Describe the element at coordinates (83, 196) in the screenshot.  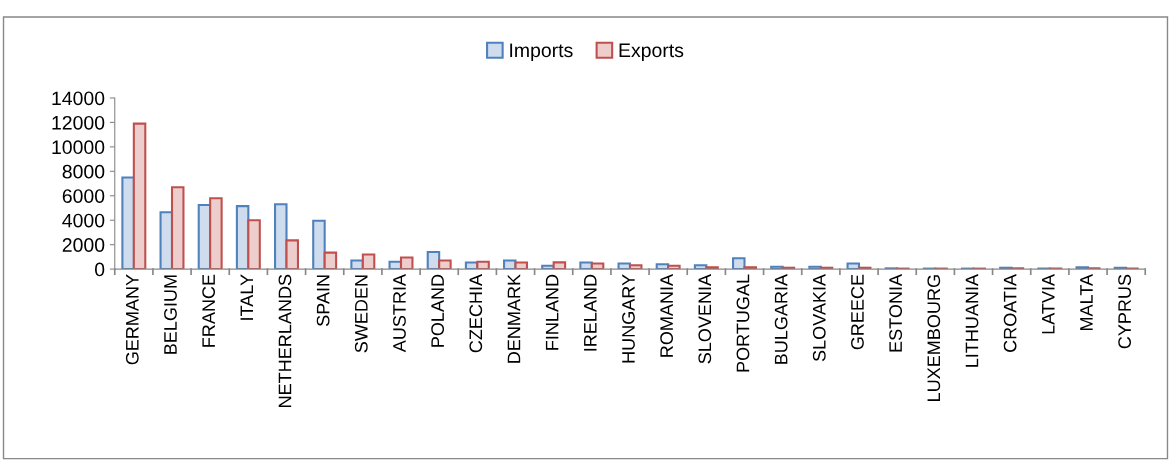
I see `y-tick-label: 6000` at that location.